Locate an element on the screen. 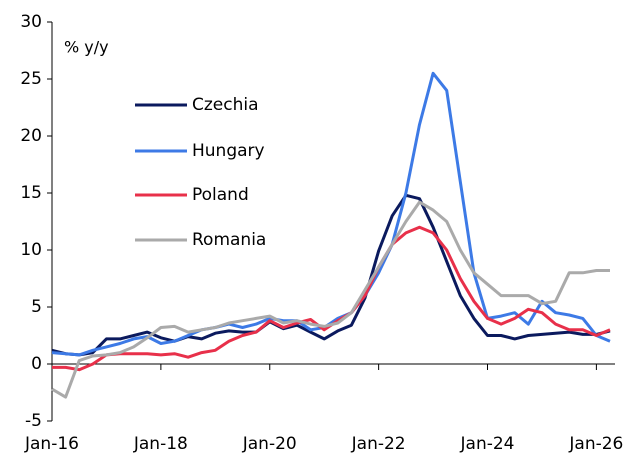  y-tick-label: 20 is located at coordinates (31, 136).